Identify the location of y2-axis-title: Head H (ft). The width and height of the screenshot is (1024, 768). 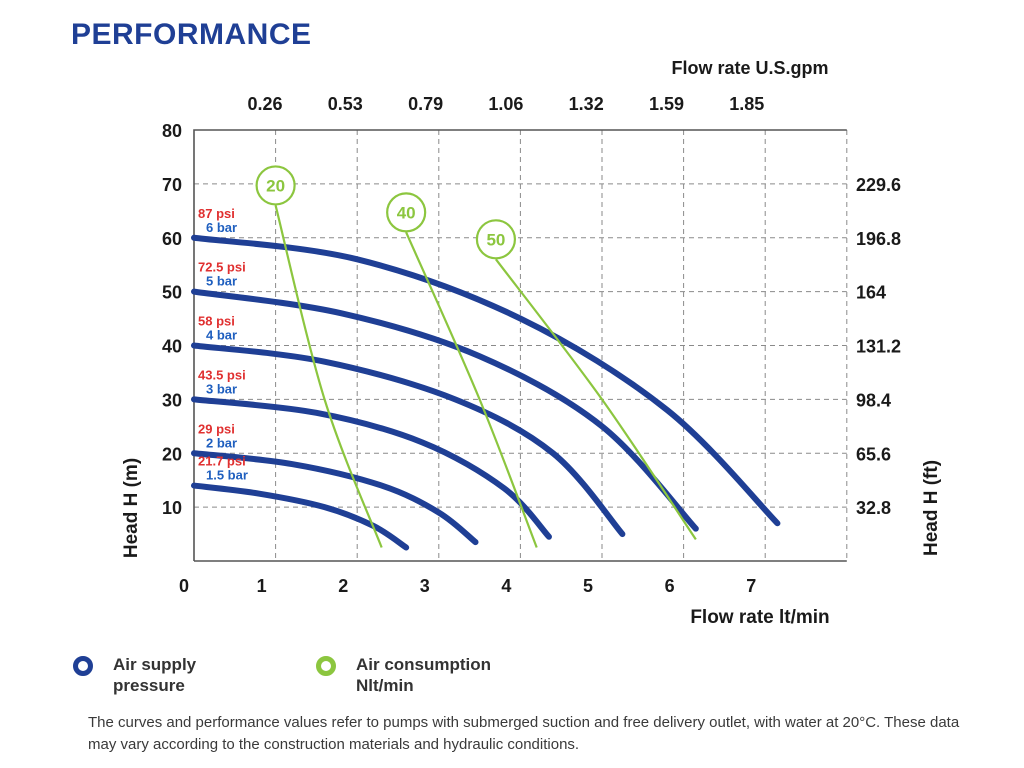
(931, 508).